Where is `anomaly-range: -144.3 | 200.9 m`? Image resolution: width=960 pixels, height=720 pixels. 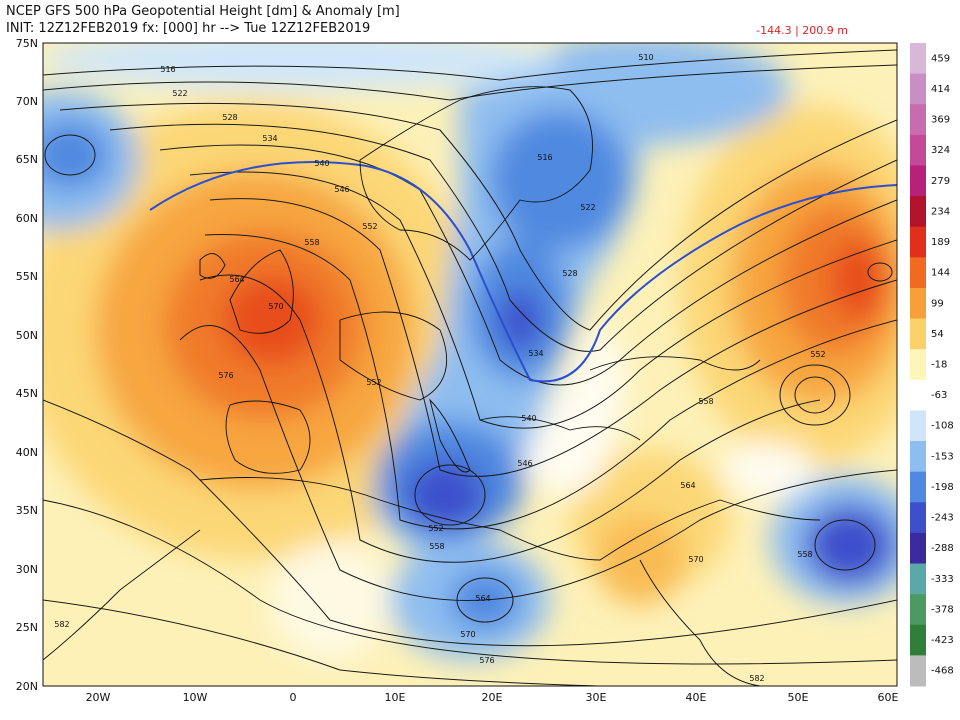
anomaly-range: -144.3 | 200.9 m is located at coordinates (802, 30).